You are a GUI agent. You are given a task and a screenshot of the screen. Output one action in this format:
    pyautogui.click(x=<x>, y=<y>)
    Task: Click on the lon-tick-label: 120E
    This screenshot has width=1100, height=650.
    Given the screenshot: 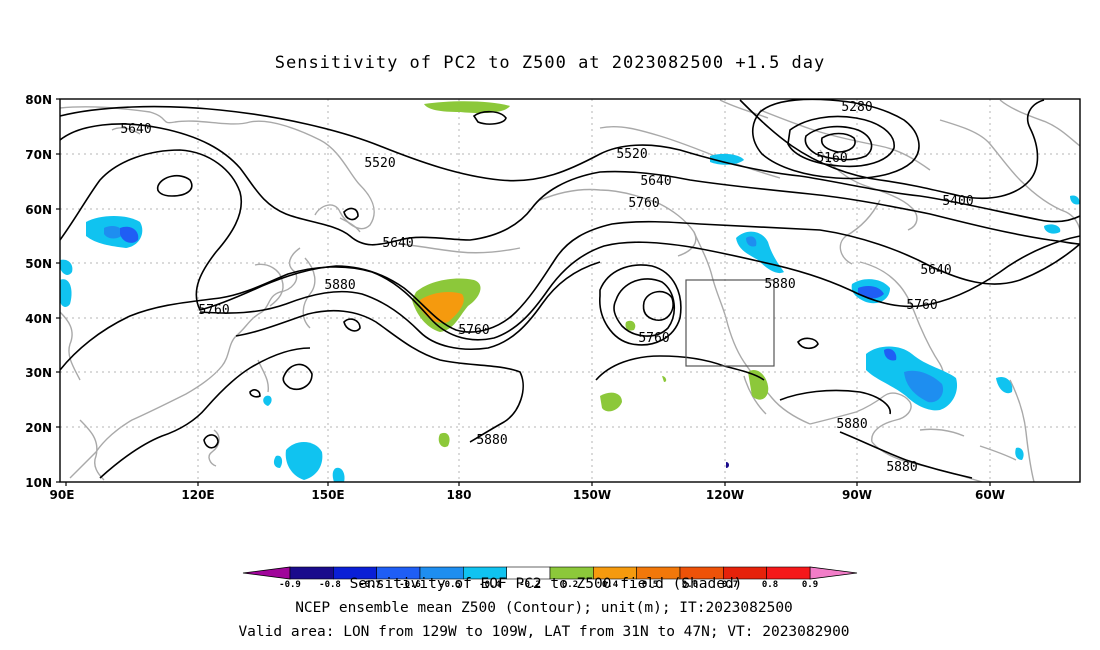 What is the action you would take?
    pyautogui.click(x=197, y=495)
    